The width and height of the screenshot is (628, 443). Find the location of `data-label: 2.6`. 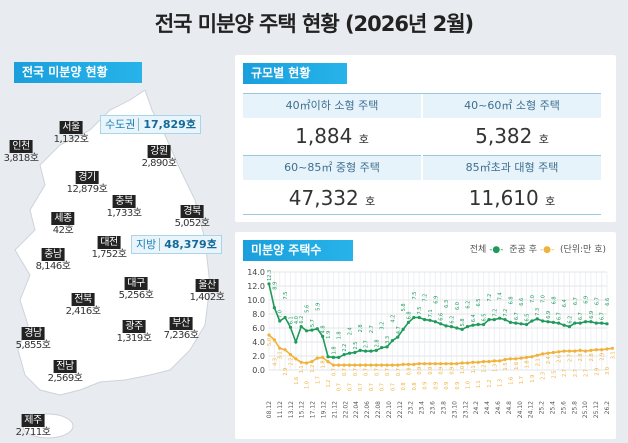

data-label: 2.6 is located at coordinates (560, 359).